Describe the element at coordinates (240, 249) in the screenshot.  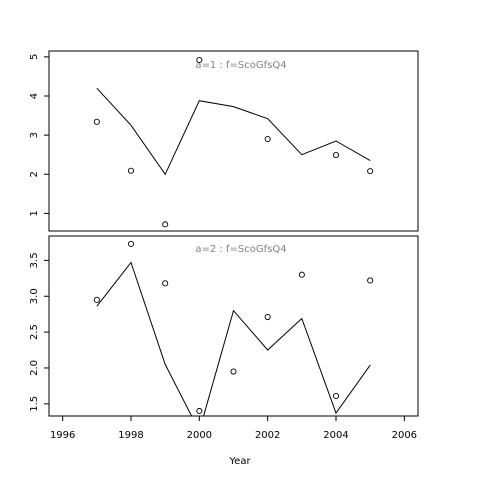
I see `panel-2-title: a=2 : f=ScoGfsQ4` at that location.